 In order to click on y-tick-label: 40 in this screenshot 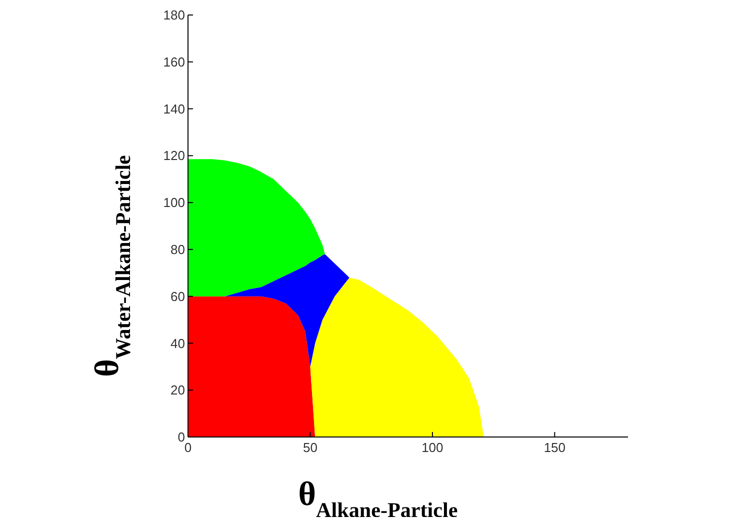, I will do `click(177, 343)`.